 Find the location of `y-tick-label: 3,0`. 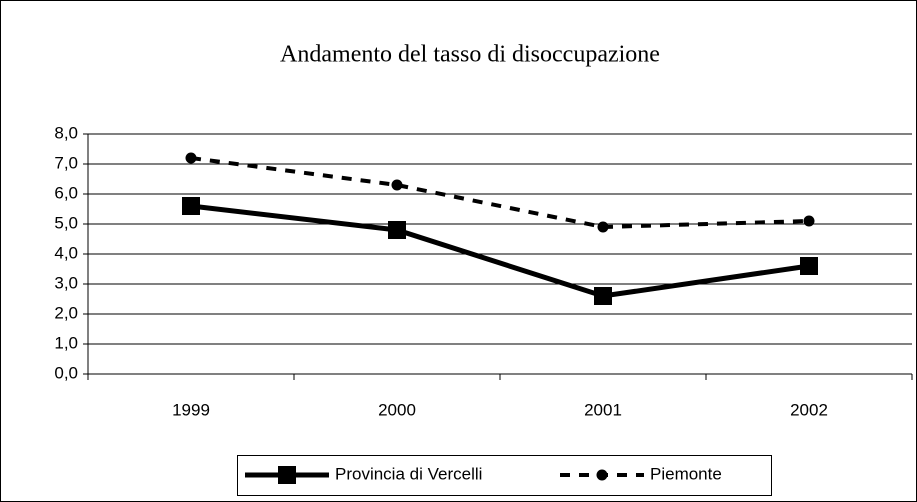

y-tick-label: 3,0 is located at coordinates (66, 282).